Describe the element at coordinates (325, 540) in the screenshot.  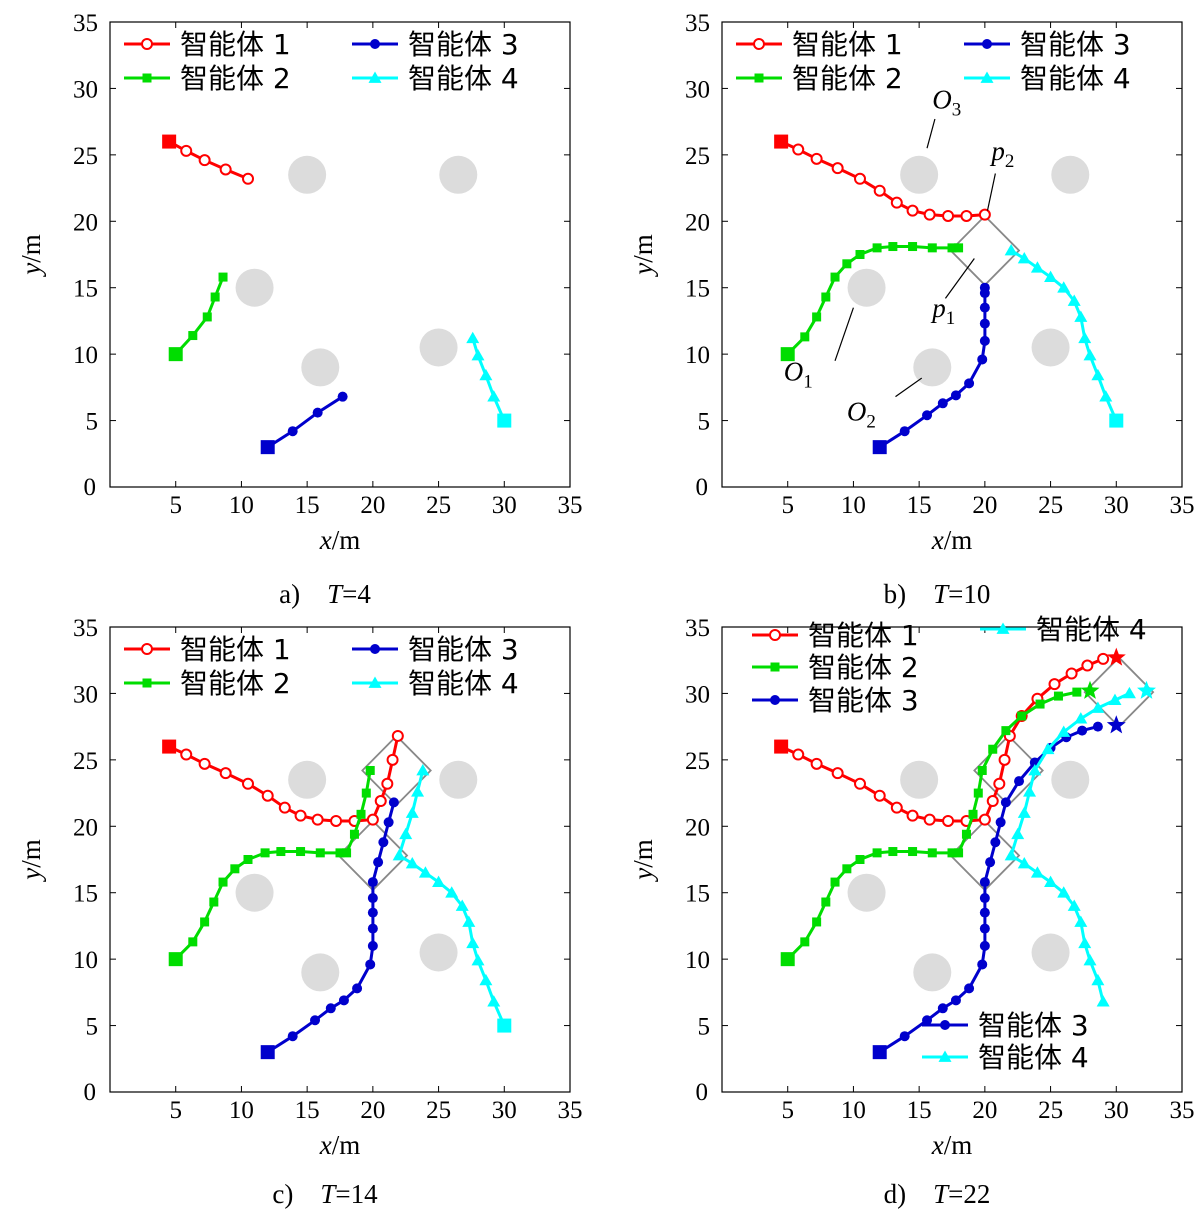
I see `x-axis-var: x` at that location.